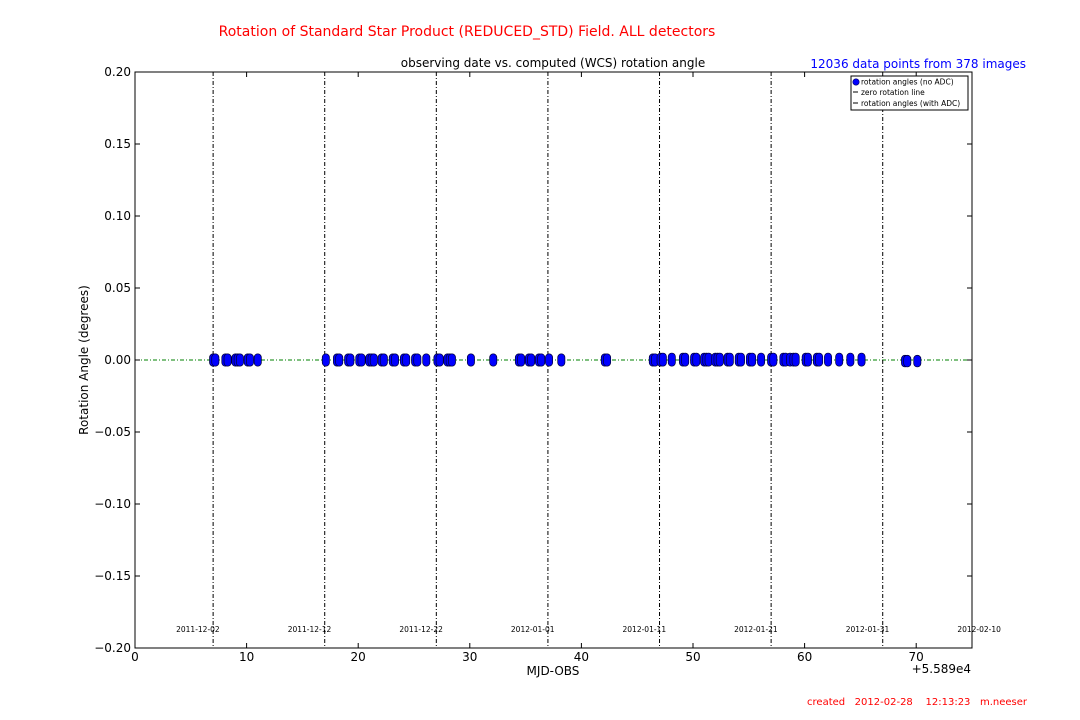 The height and width of the screenshot is (720, 1080). Describe the element at coordinates (581, 657) in the screenshot. I see `x-tick-label: 40` at that location.